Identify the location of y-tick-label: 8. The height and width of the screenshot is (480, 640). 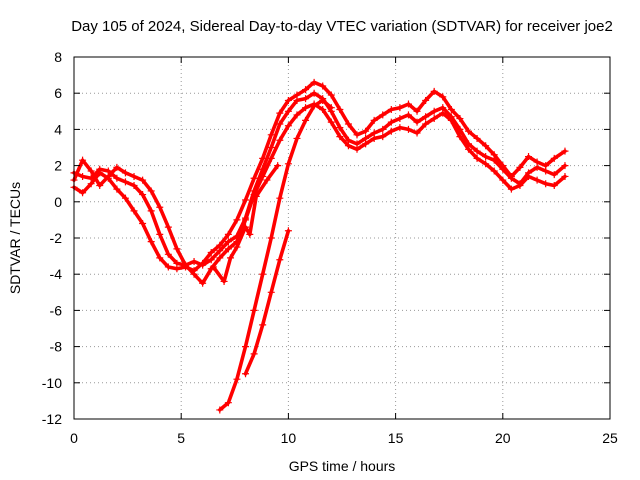
(58, 57).